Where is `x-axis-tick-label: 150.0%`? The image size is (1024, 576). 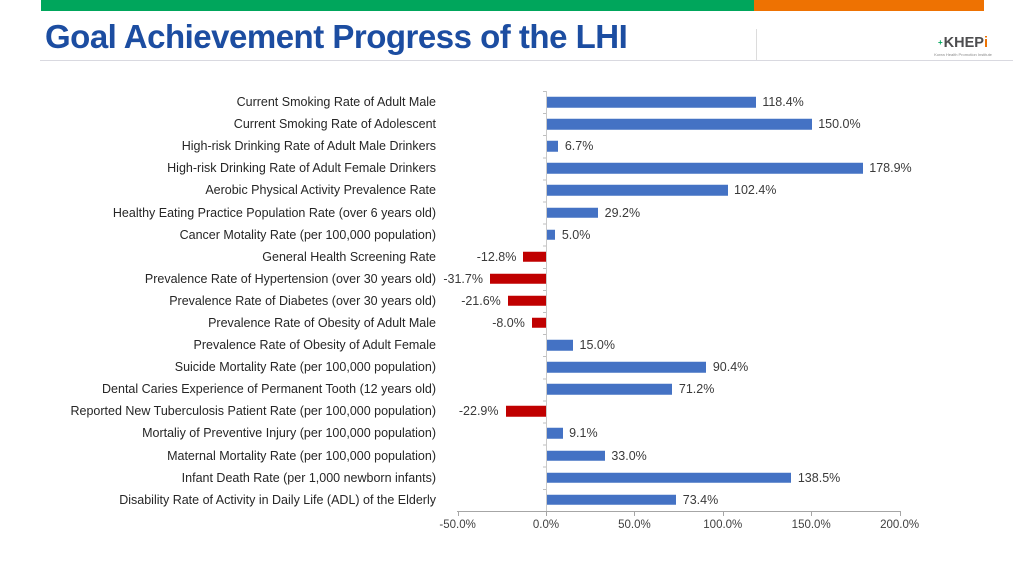 x-axis-tick-label: 150.0% is located at coordinates (811, 525).